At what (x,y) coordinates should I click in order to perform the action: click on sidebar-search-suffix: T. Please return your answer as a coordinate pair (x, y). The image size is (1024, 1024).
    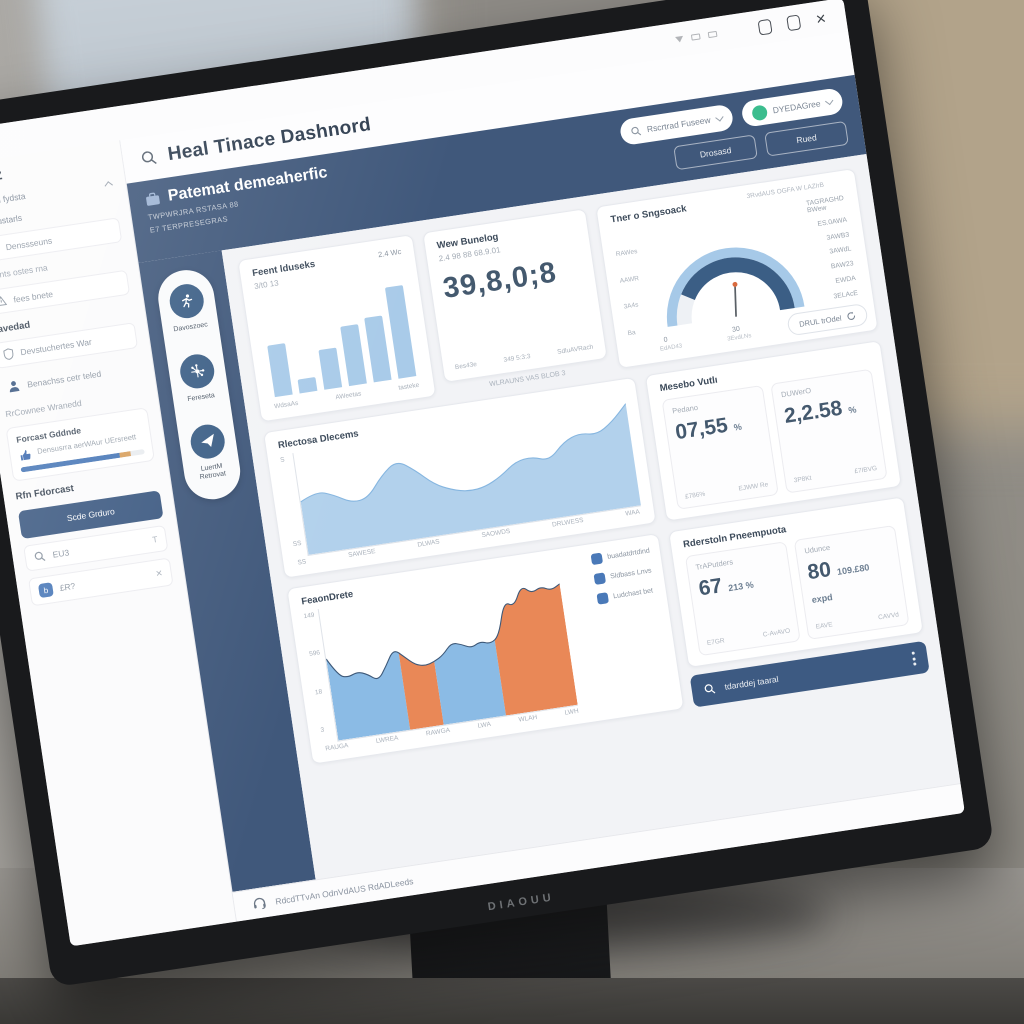
    Looking at the image, I should click on (155, 539).